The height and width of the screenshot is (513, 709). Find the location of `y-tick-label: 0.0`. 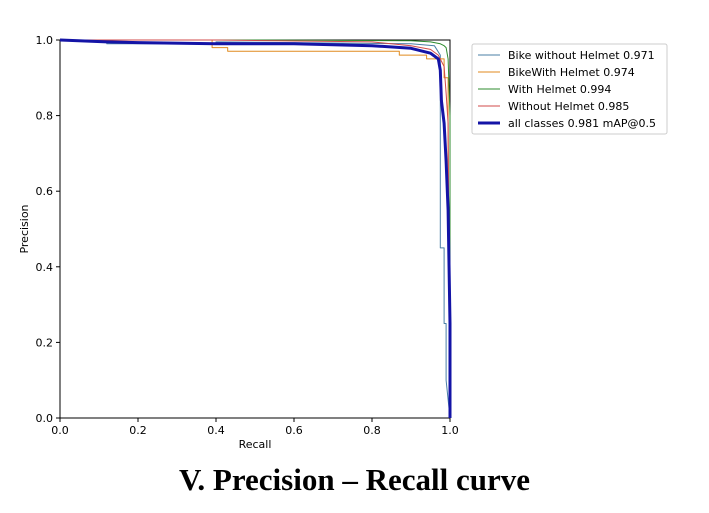

y-tick-label: 0.0 is located at coordinates (45, 418).